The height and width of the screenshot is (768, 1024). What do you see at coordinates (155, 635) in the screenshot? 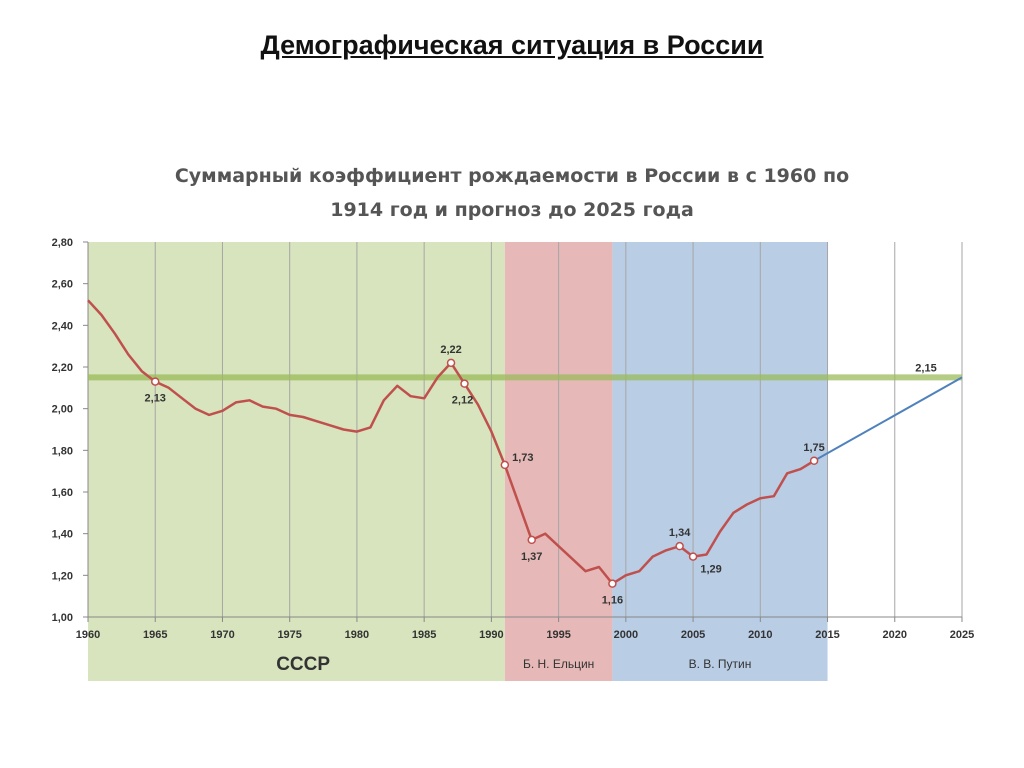
I see `x-tick-label-1: 1965` at bounding box center [155, 635].